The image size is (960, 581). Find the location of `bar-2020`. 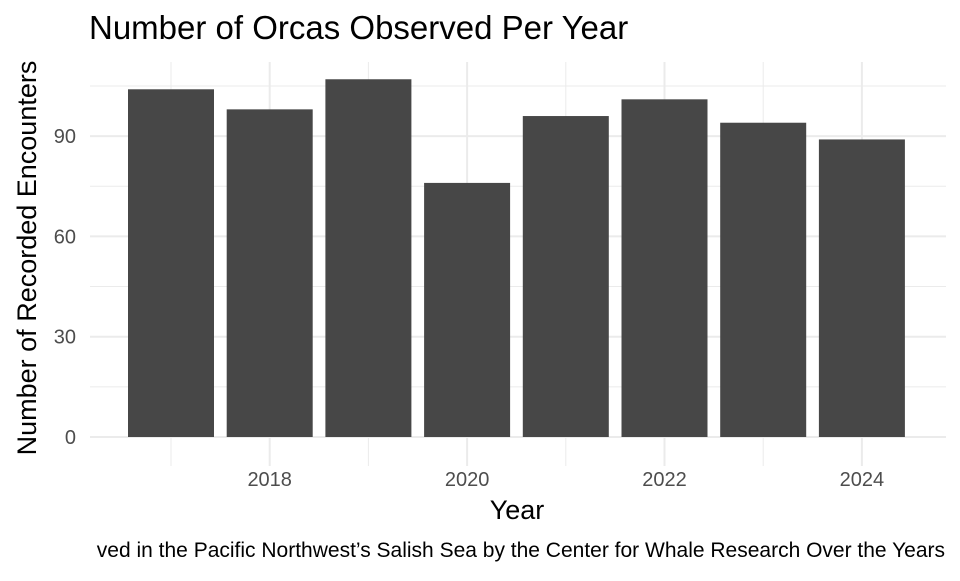

bar-2020 is located at coordinates (467, 309).